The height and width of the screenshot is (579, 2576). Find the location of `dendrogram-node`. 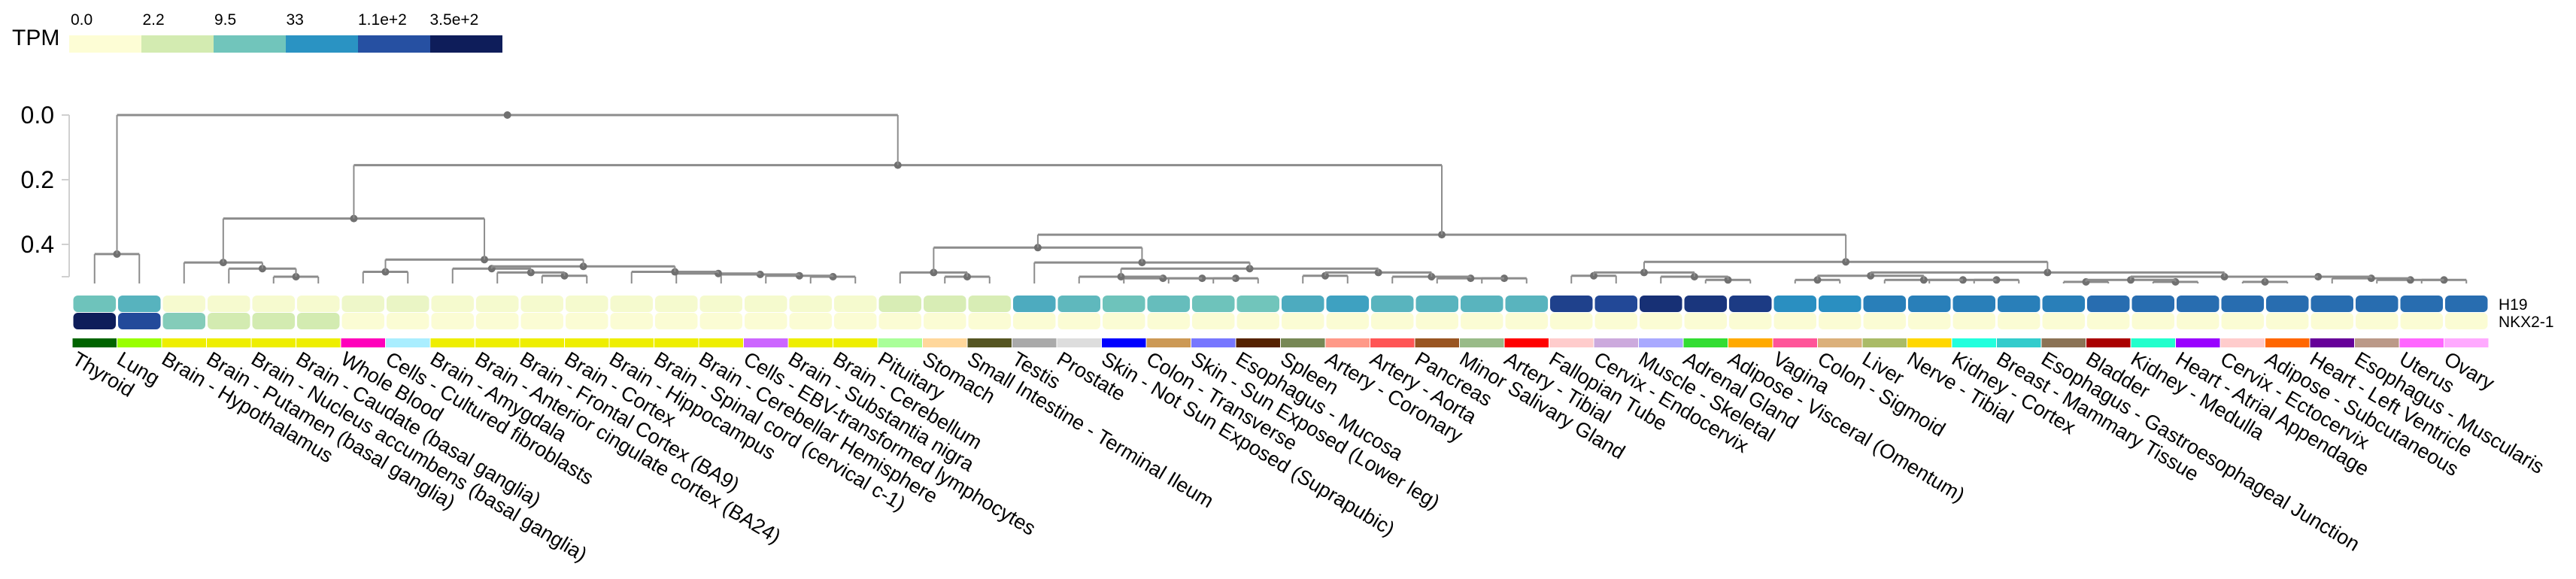

dendrogram-node is located at coordinates (507, 115).